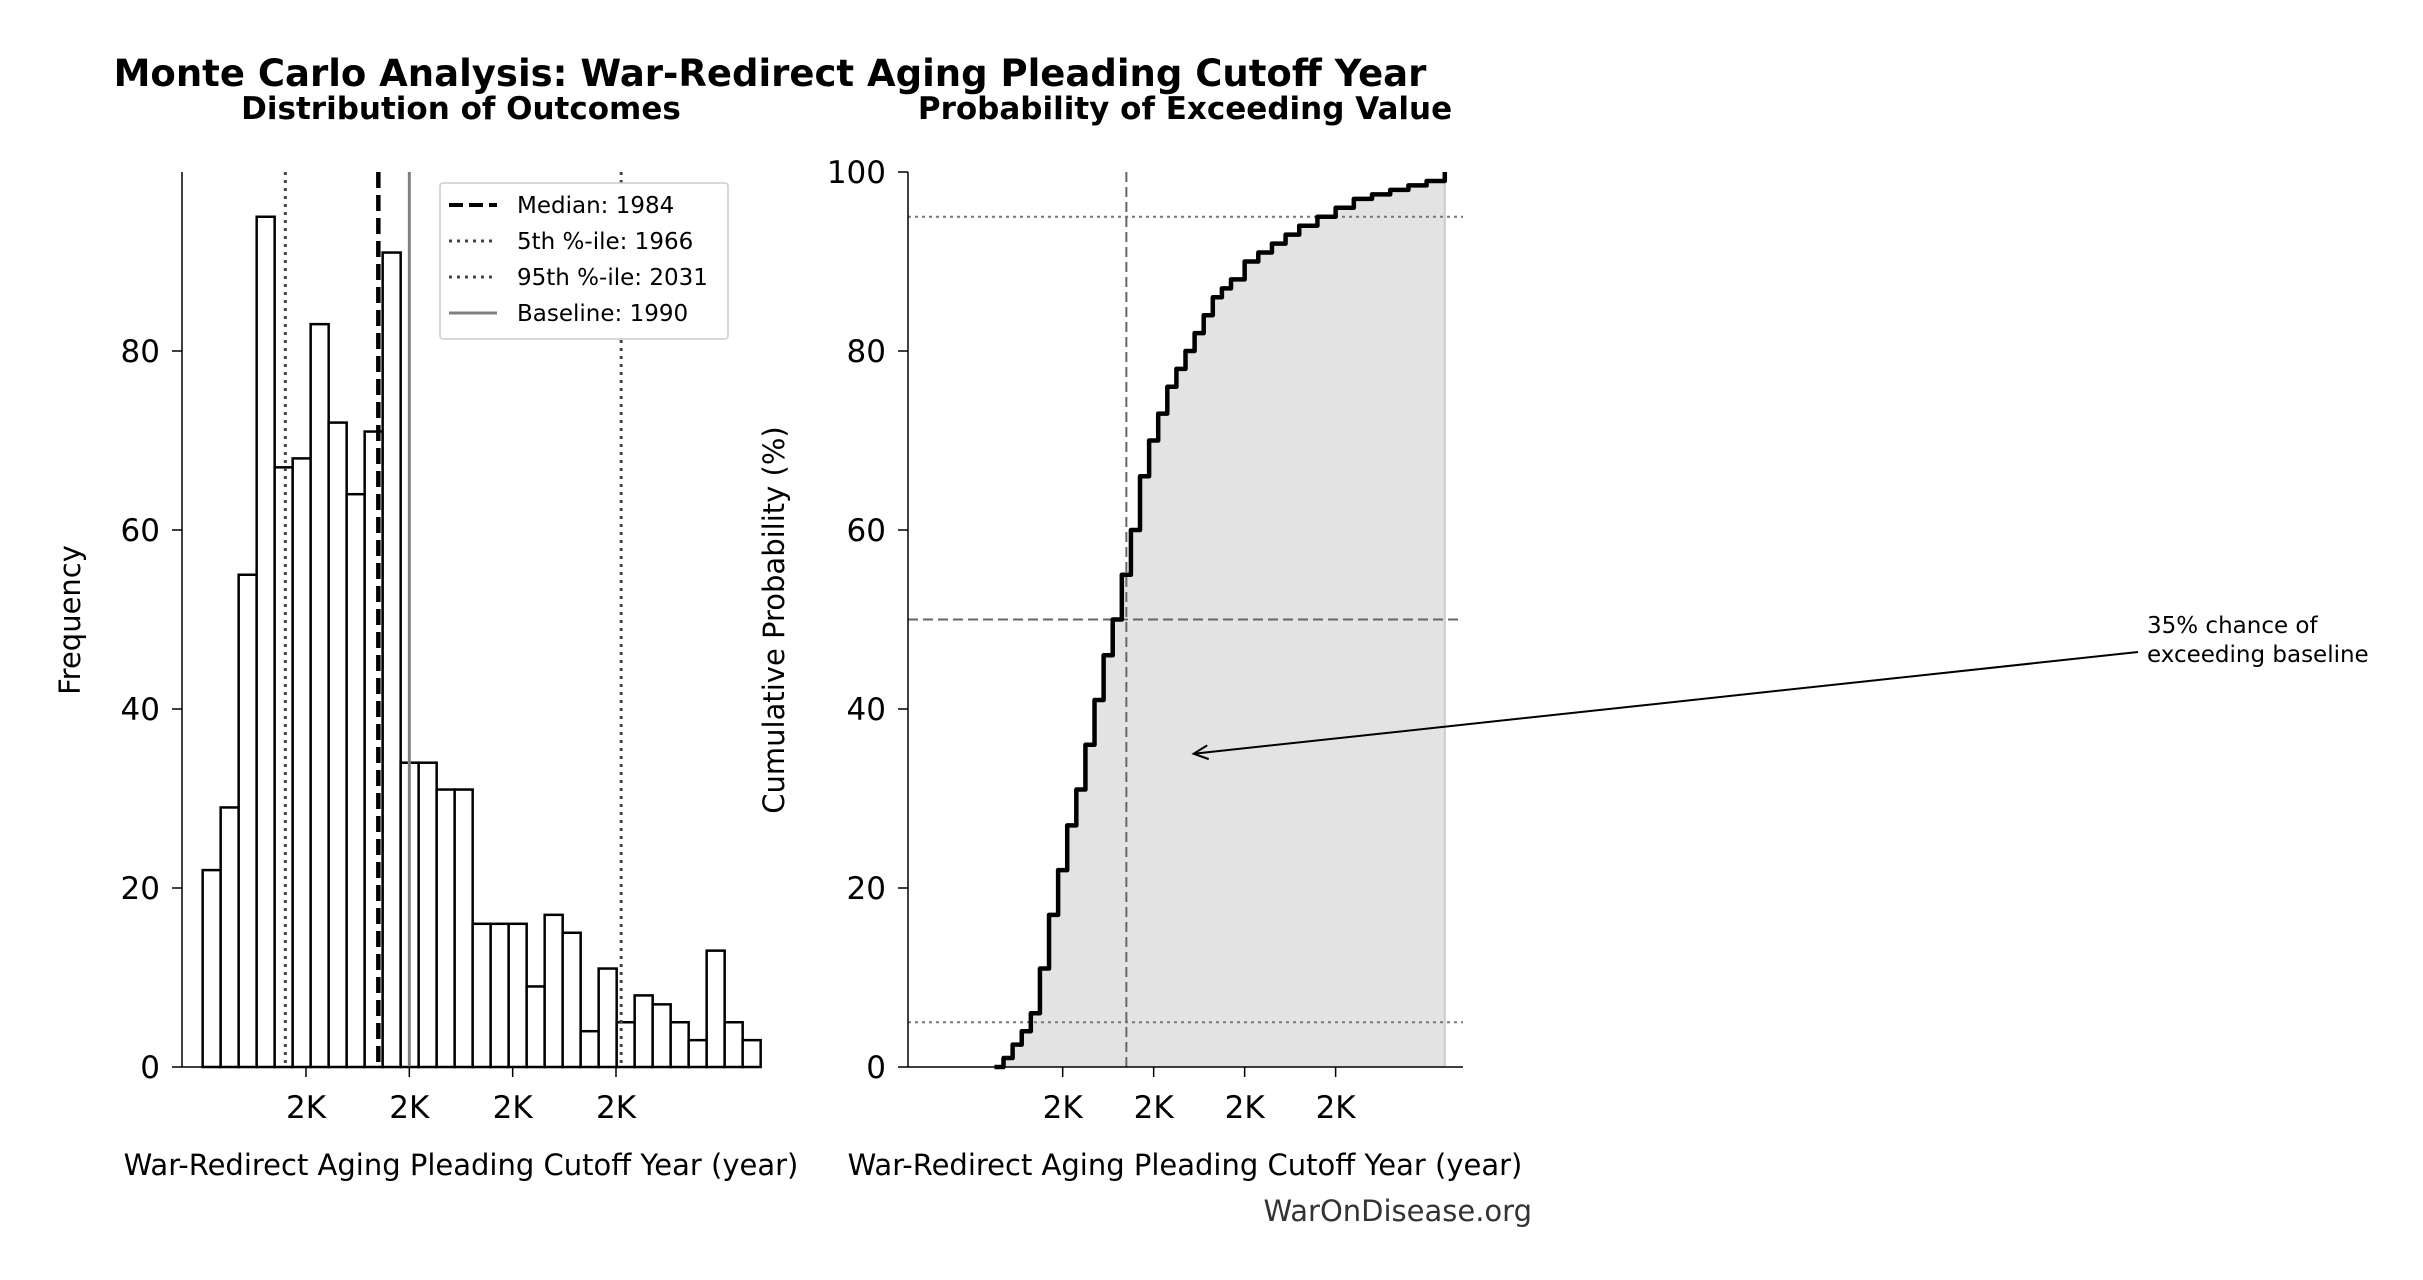 The width and height of the screenshot is (2423, 1280). I want to click on legend-label-p5: 5th %-ile: 1966, so click(605, 242).